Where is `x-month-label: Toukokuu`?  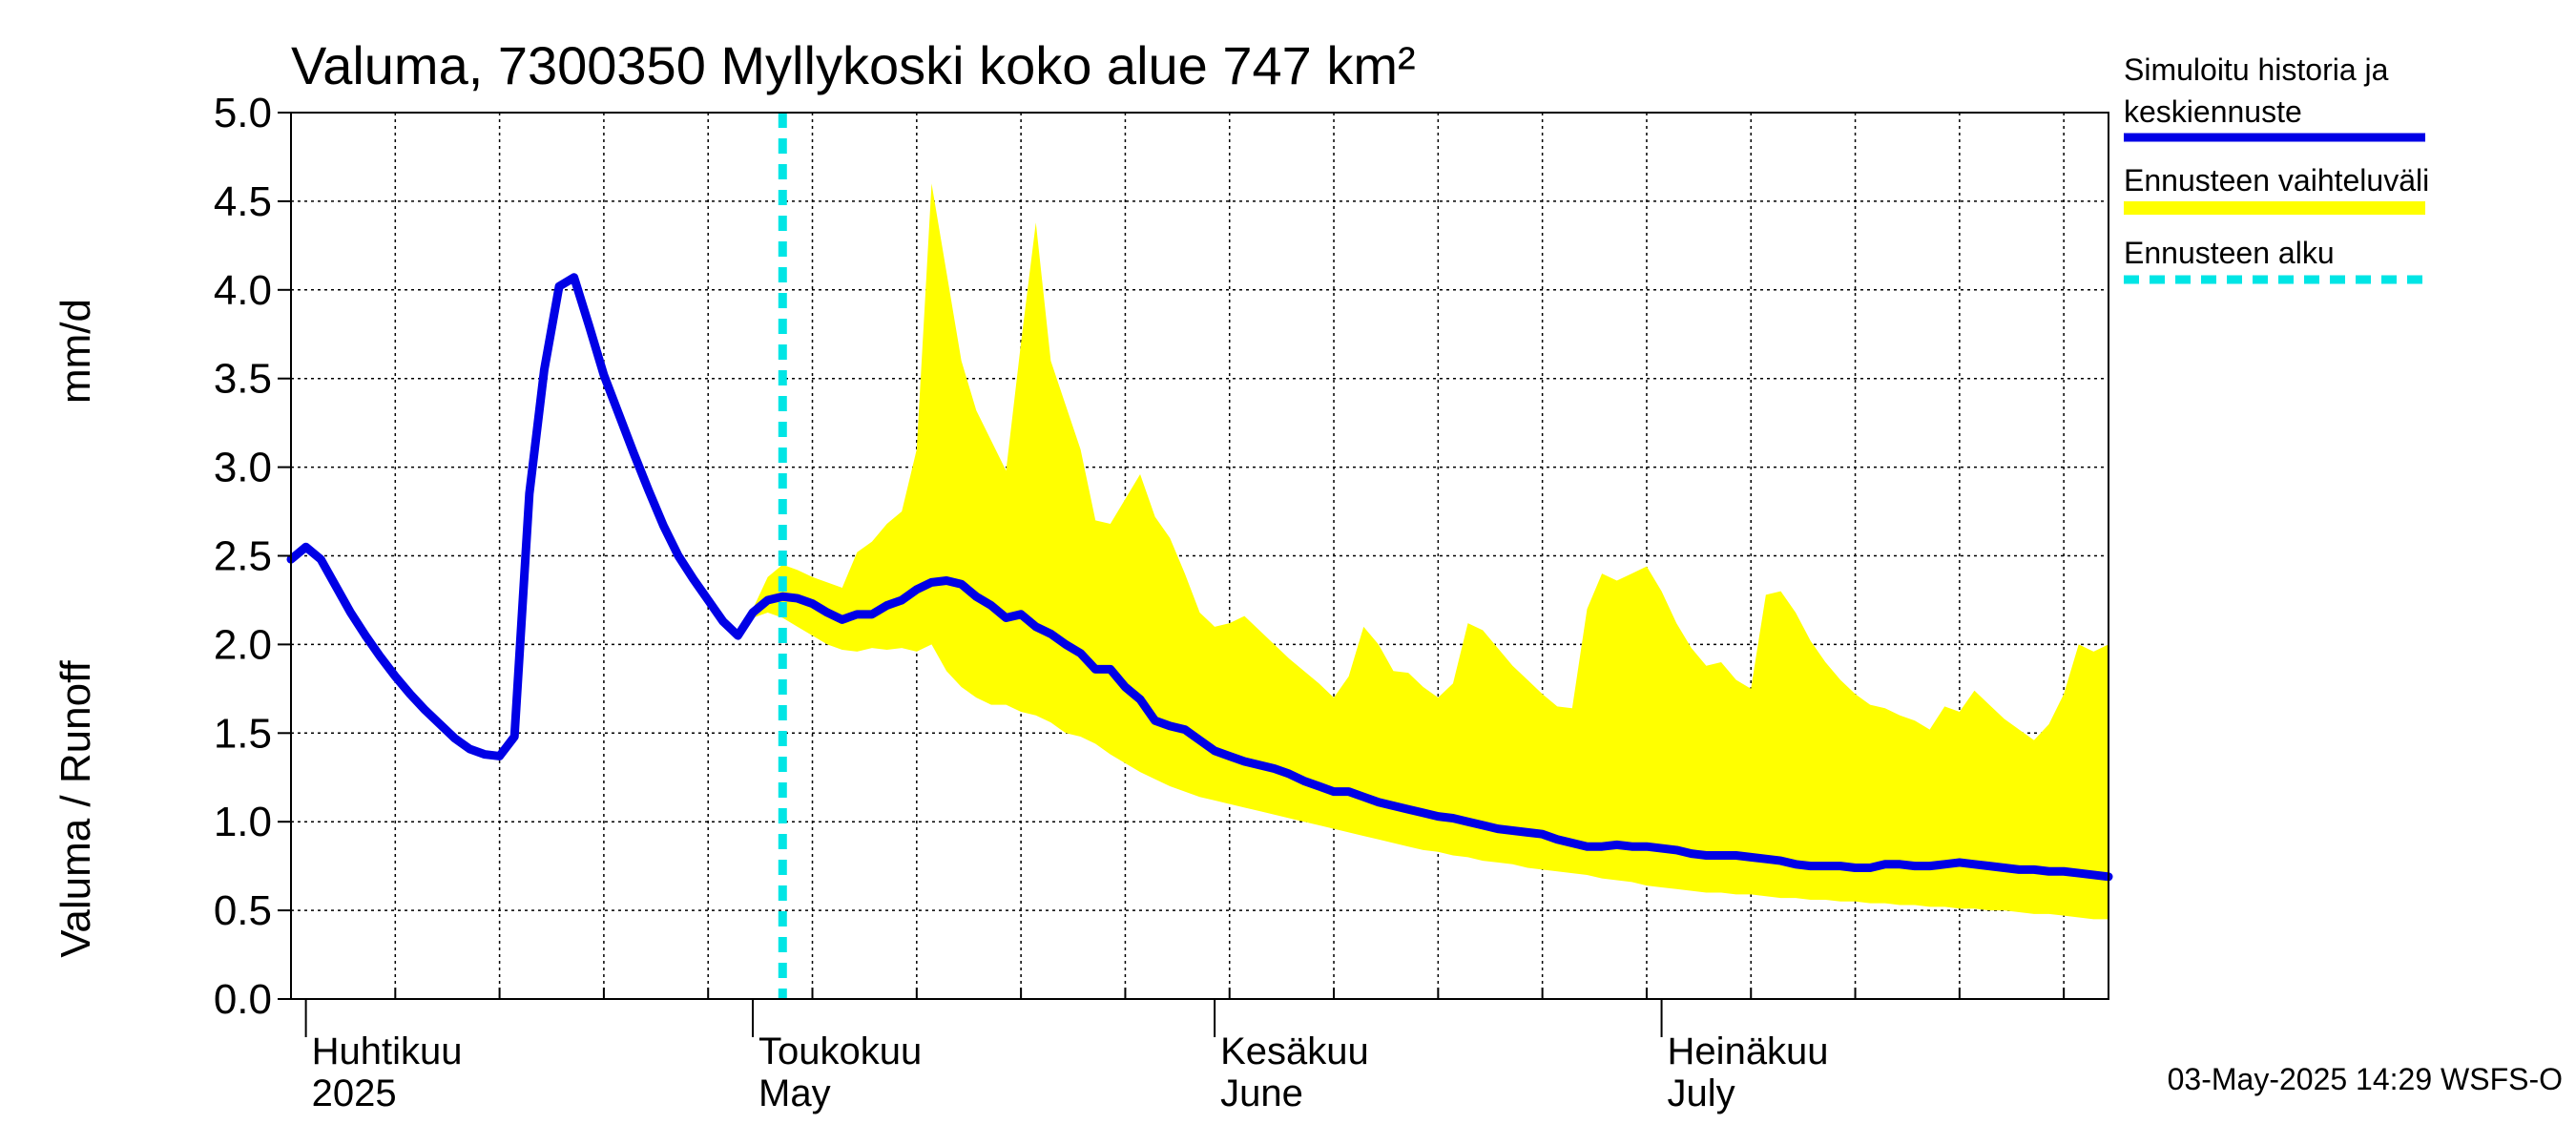
x-month-label: Toukokuu is located at coordinates (840, 1051).